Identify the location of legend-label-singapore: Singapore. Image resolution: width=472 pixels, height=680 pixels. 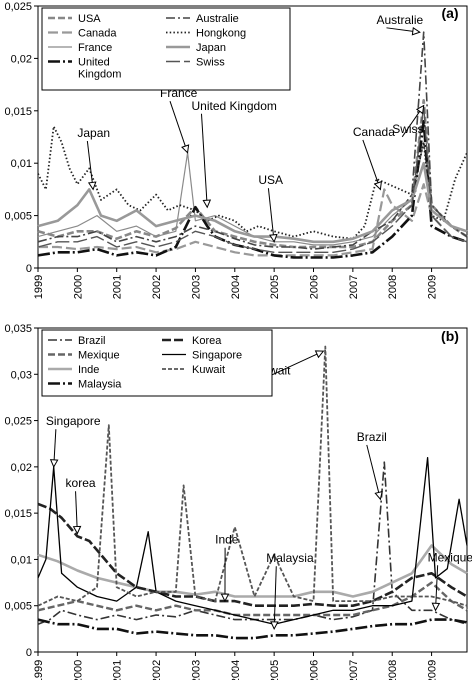
(217, 356).